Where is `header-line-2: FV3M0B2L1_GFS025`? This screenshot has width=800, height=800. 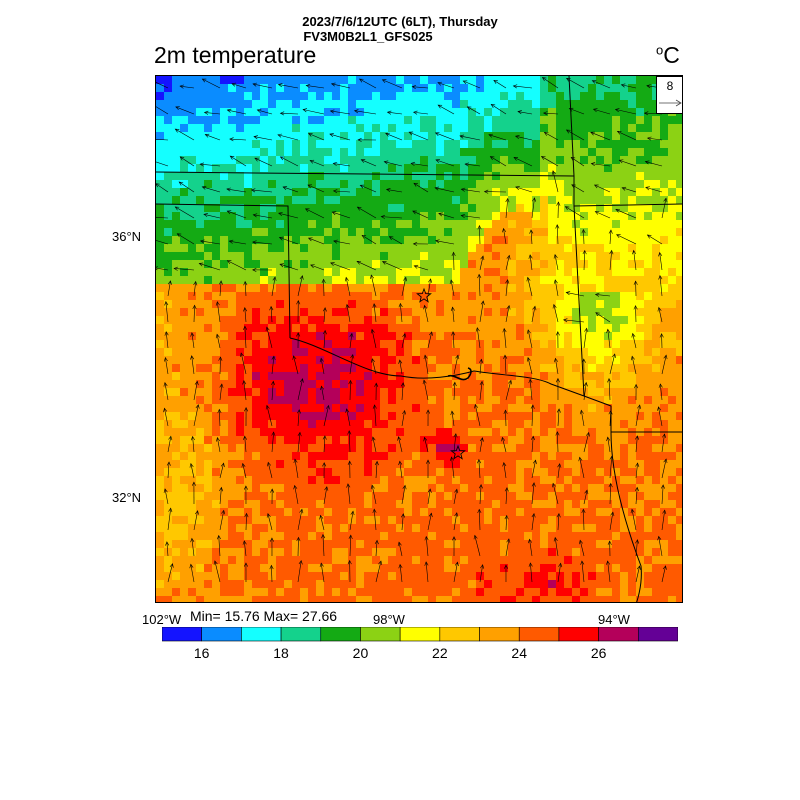 header-line-2: FV3M0B2L1_GFS025 is located at coordinates (368, 36).